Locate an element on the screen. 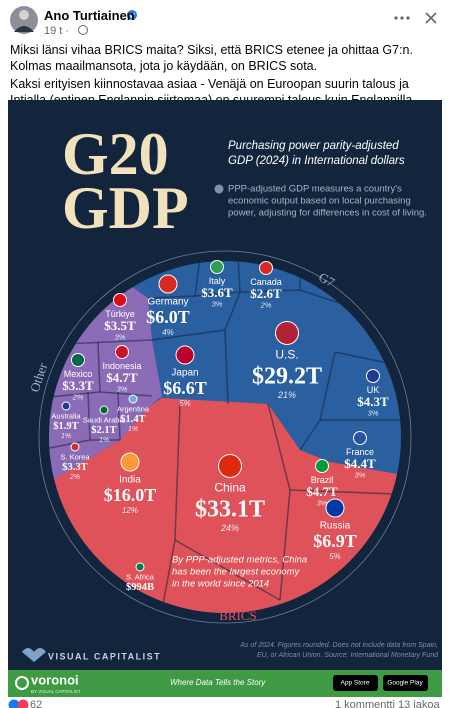  country-name: Saudi Arabia is located at coordinates (104, 420).